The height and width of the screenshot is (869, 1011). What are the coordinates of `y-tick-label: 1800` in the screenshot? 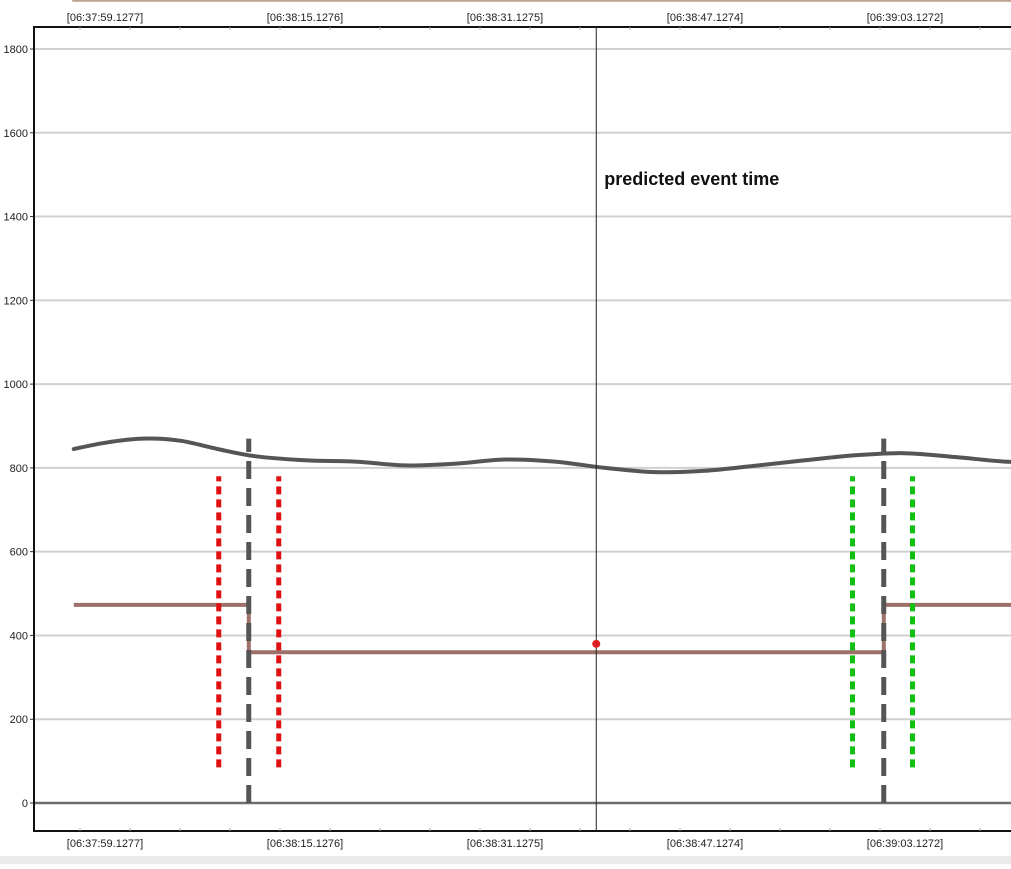 It's located at (16, 50).